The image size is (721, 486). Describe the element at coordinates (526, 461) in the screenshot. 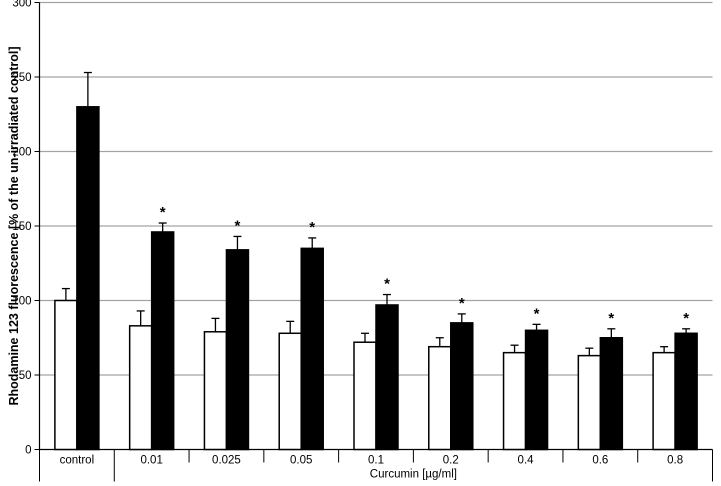

I see `x-category-label: 0.4` at that location.